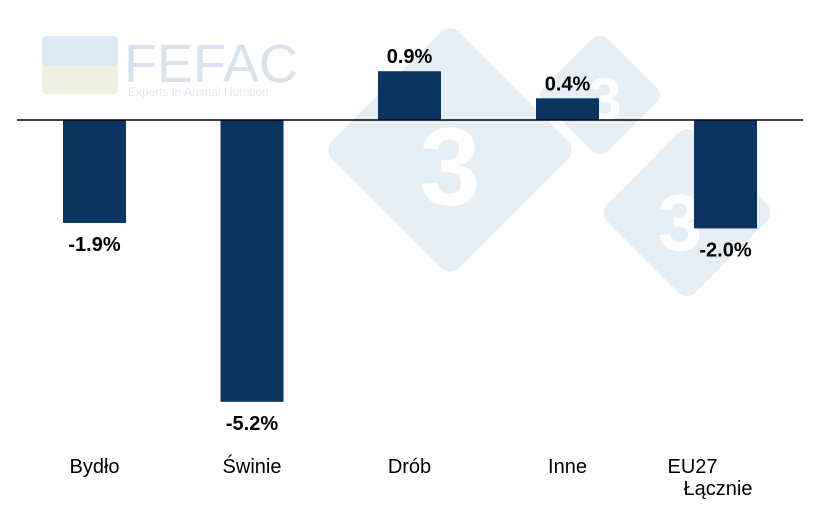 Image resolution: width=820 pixels, height=524 pixels. I want to click on data-label: -5.2%, so click(252, 424).